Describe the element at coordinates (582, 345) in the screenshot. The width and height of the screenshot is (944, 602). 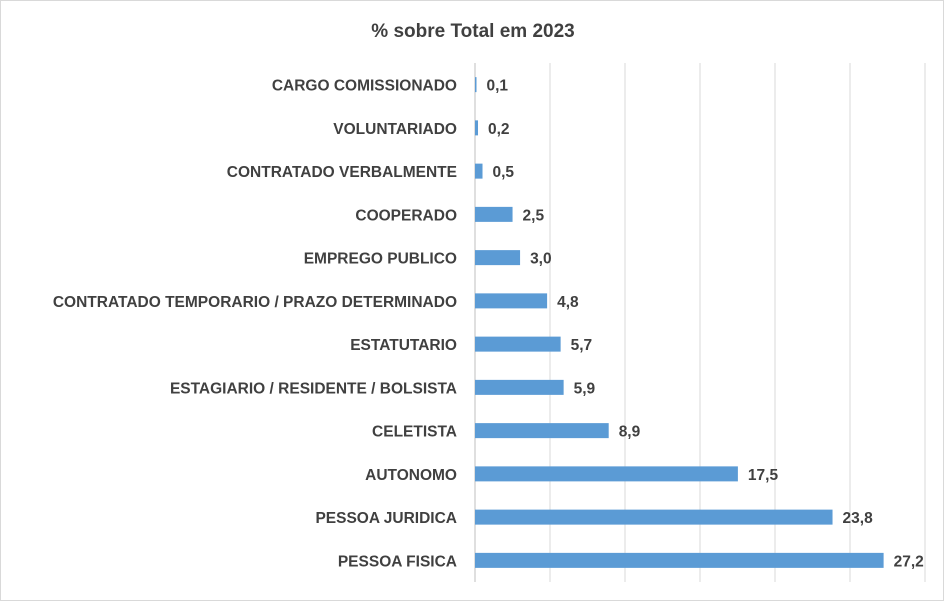
I see `value-label: 5,7` at that location.